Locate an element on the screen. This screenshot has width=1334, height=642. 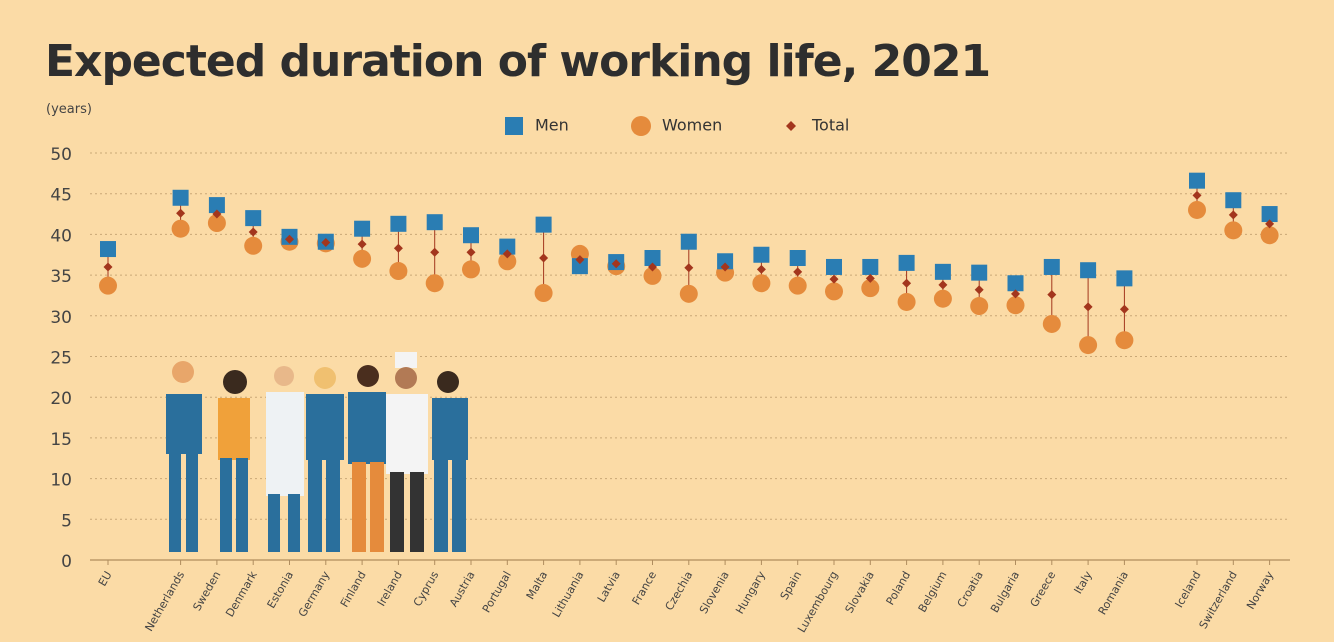
legend-label: Women is located at coordinates (692, 125).